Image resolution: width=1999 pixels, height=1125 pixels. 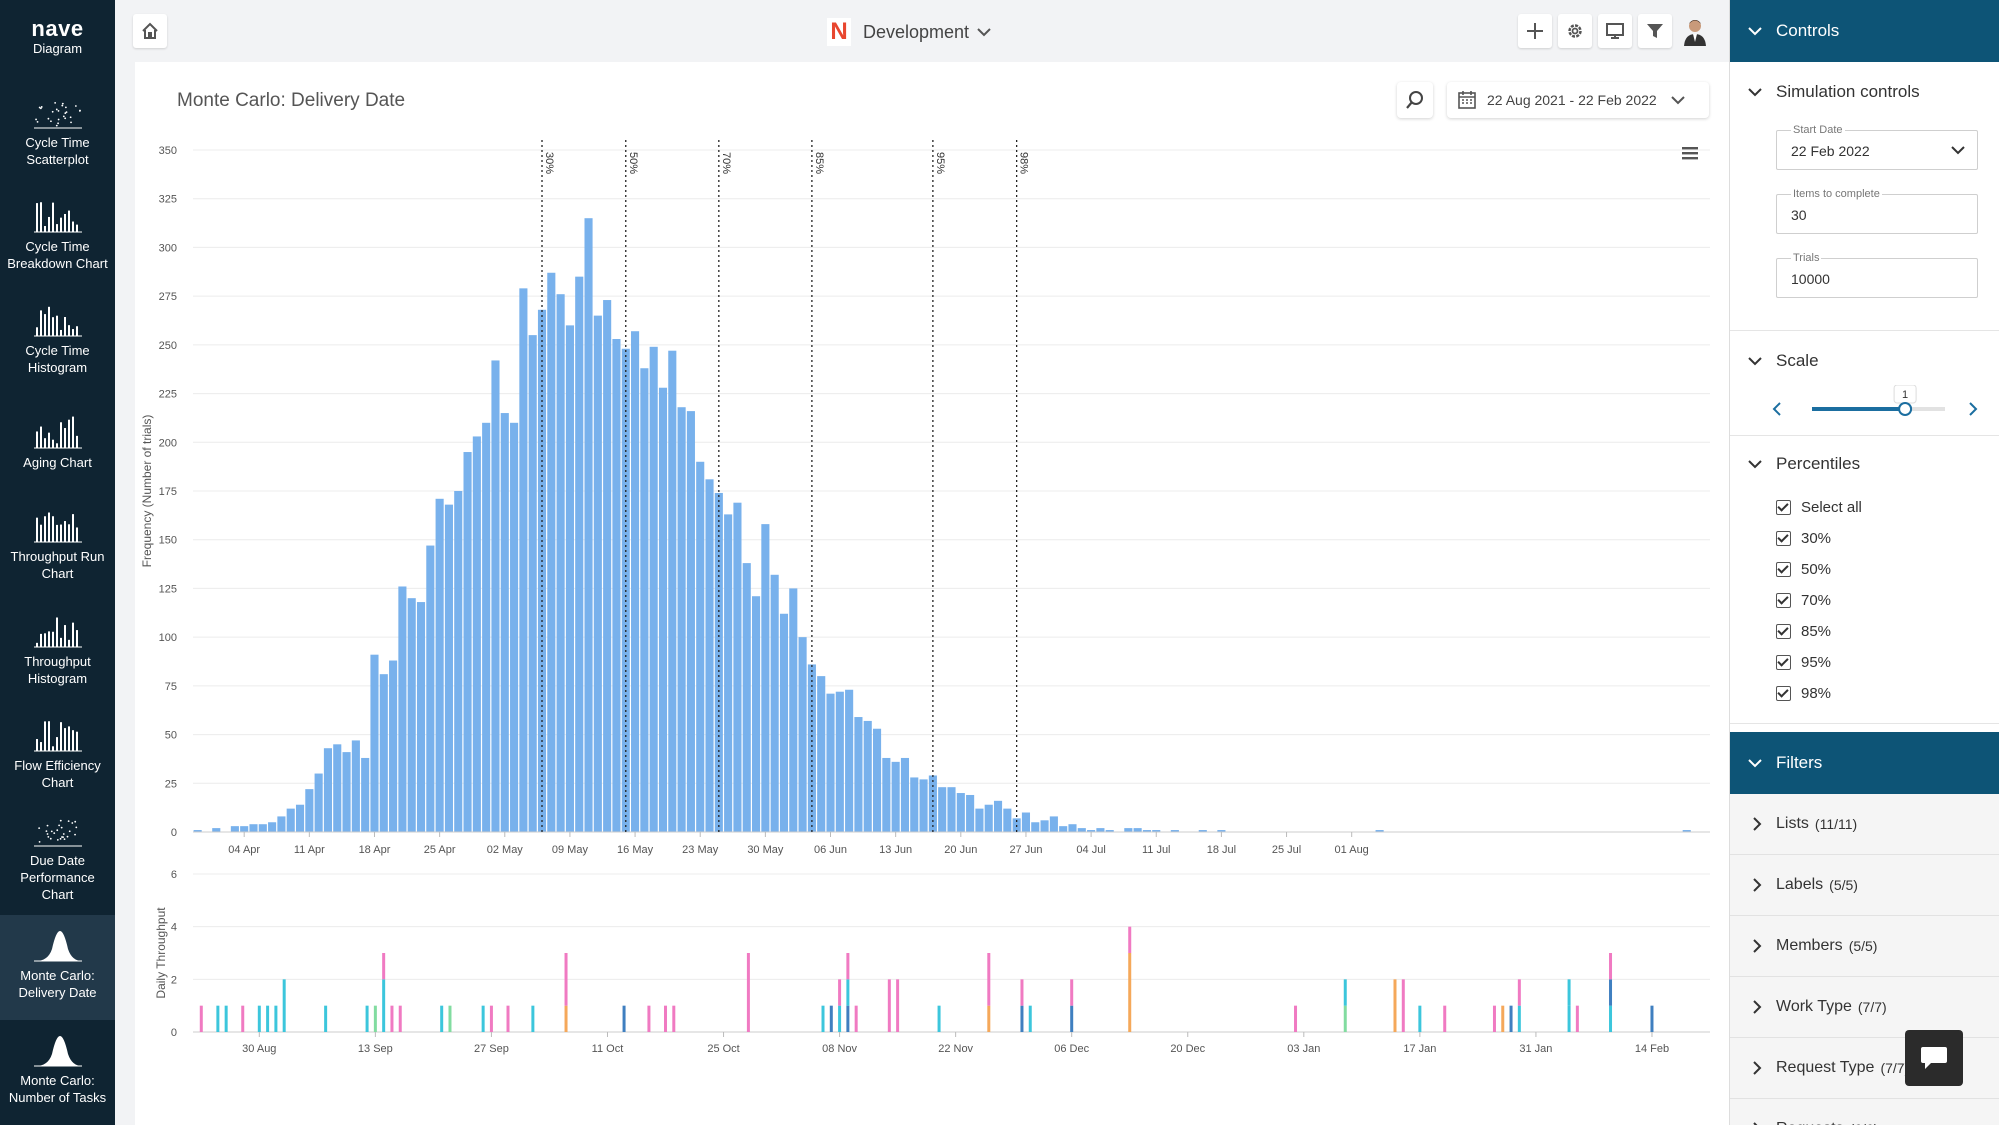 What do you see at coordinates (57, 48) in the screenshot?
I see `sidebar-item-0: Diagram` at bounding box center [57, 48].